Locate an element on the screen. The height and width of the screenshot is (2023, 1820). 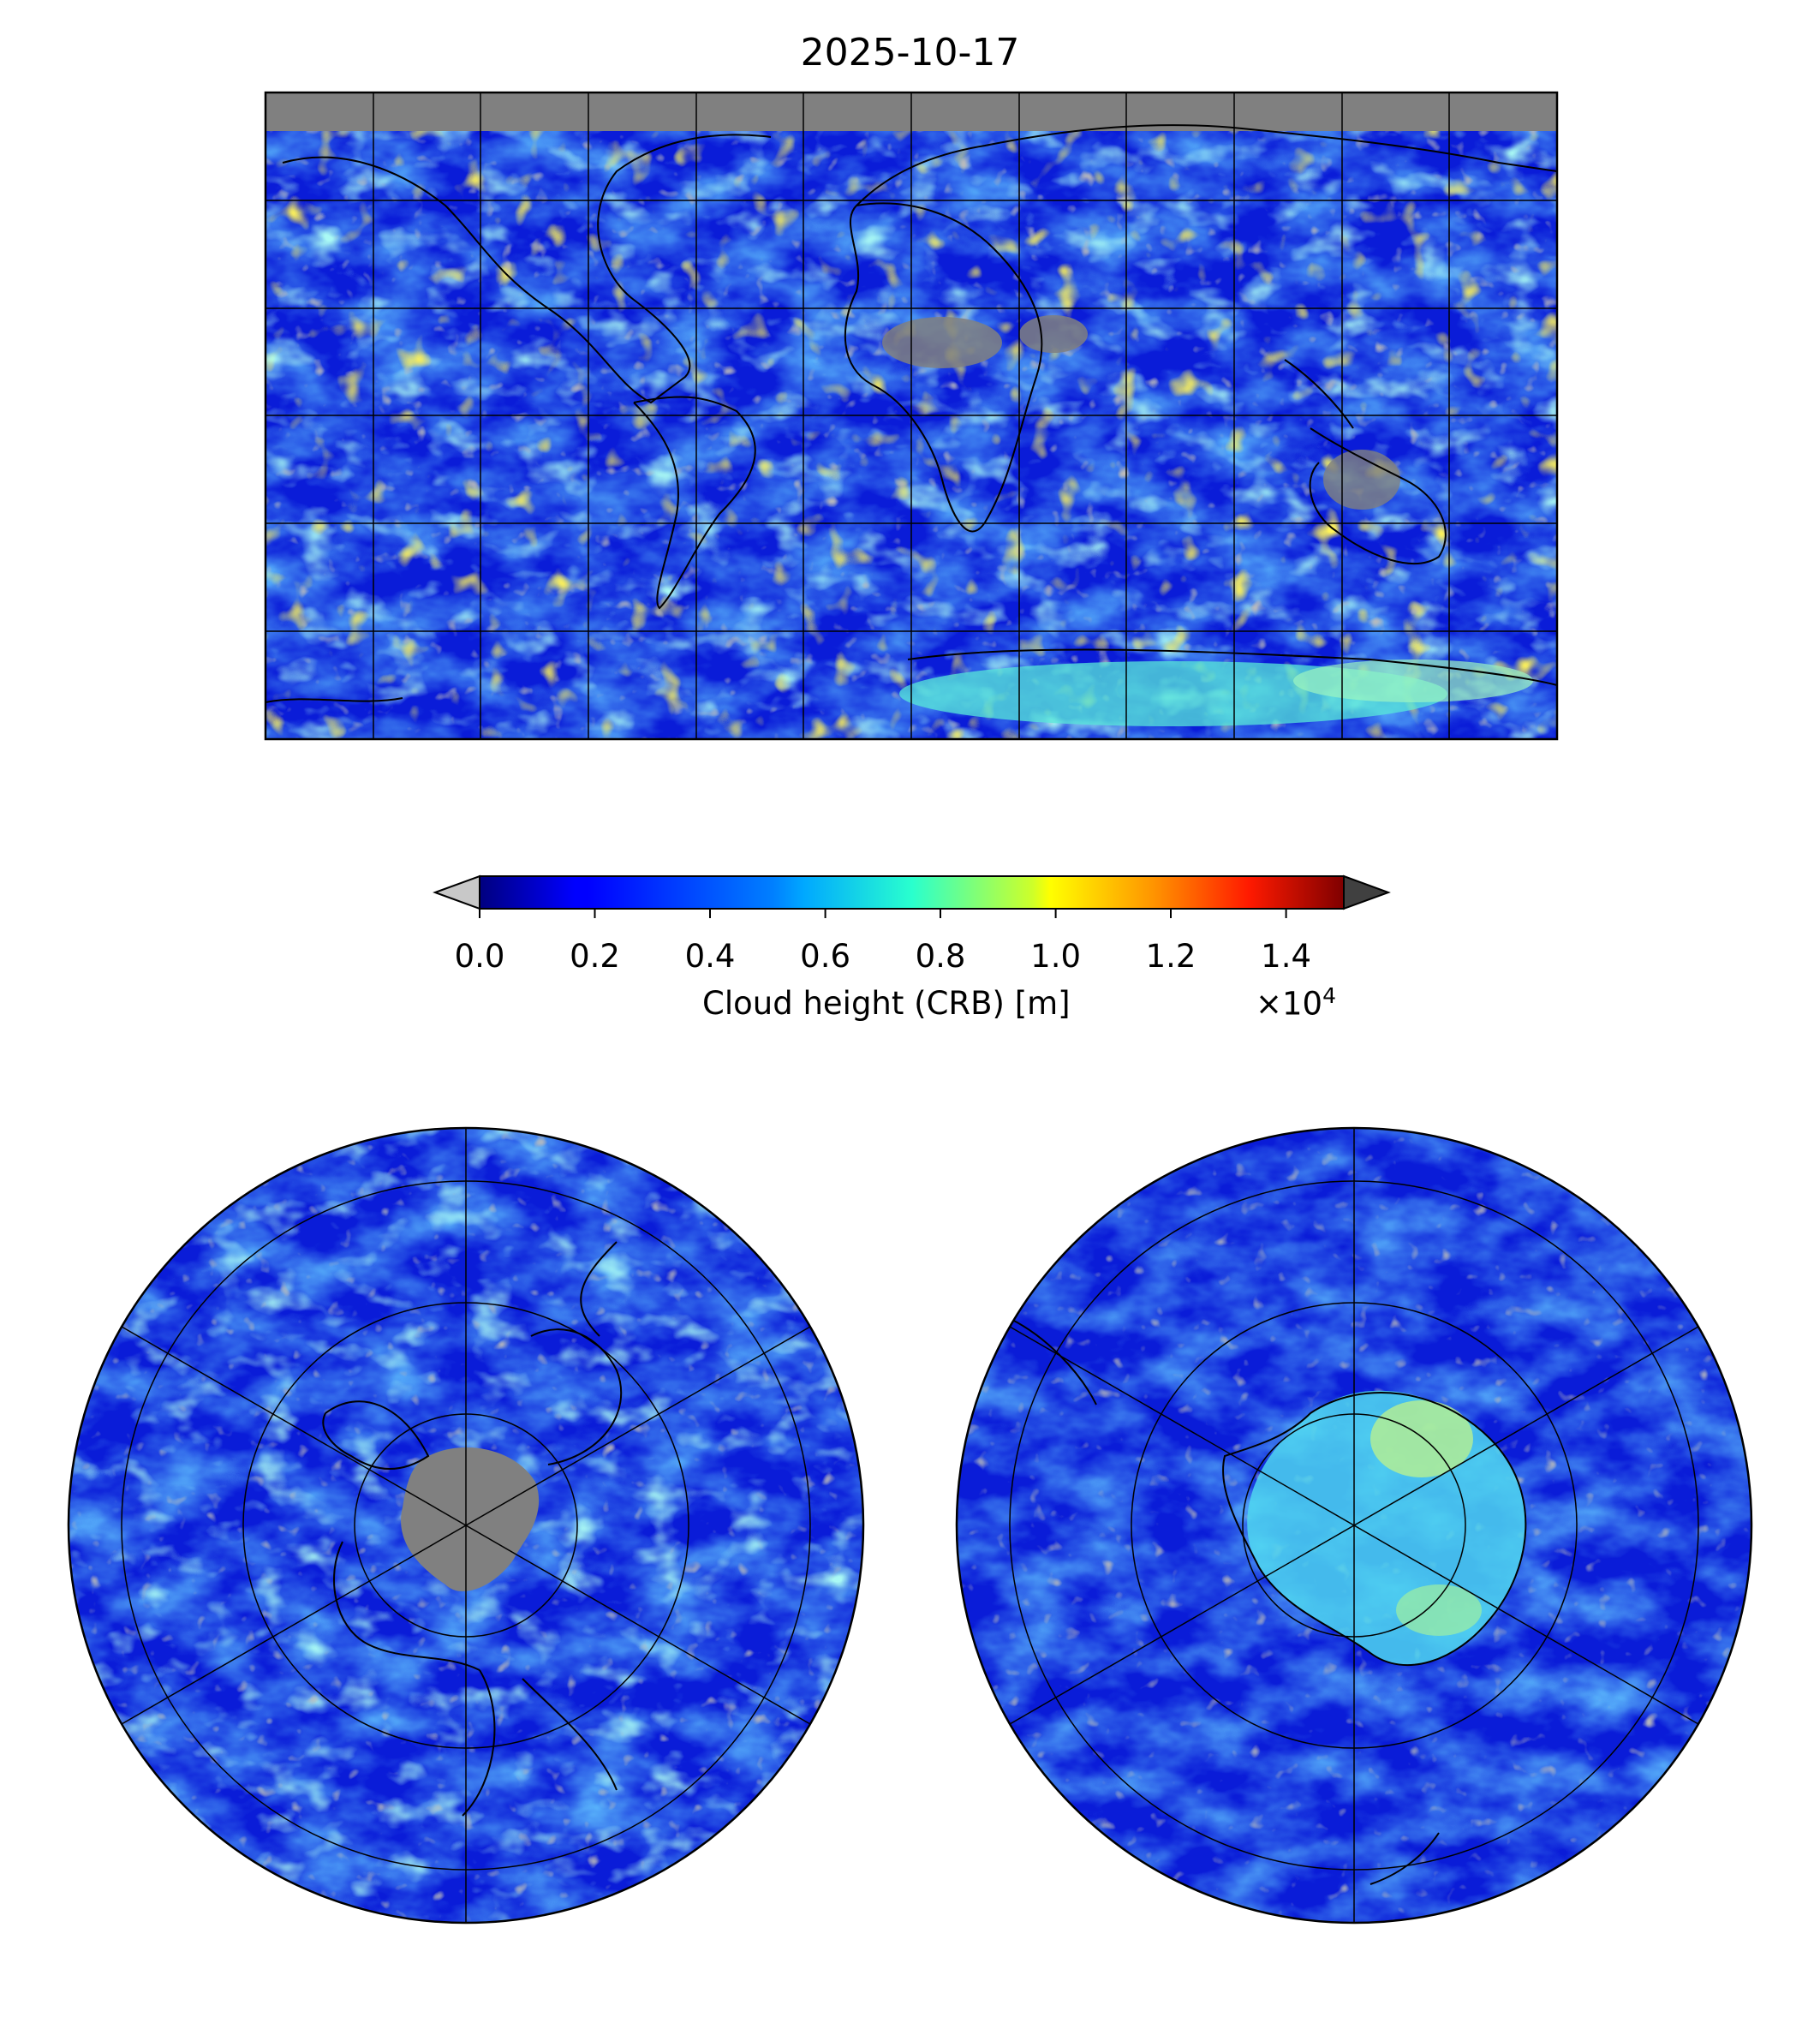
colorbar-frame is located at coordinates (912, 892).